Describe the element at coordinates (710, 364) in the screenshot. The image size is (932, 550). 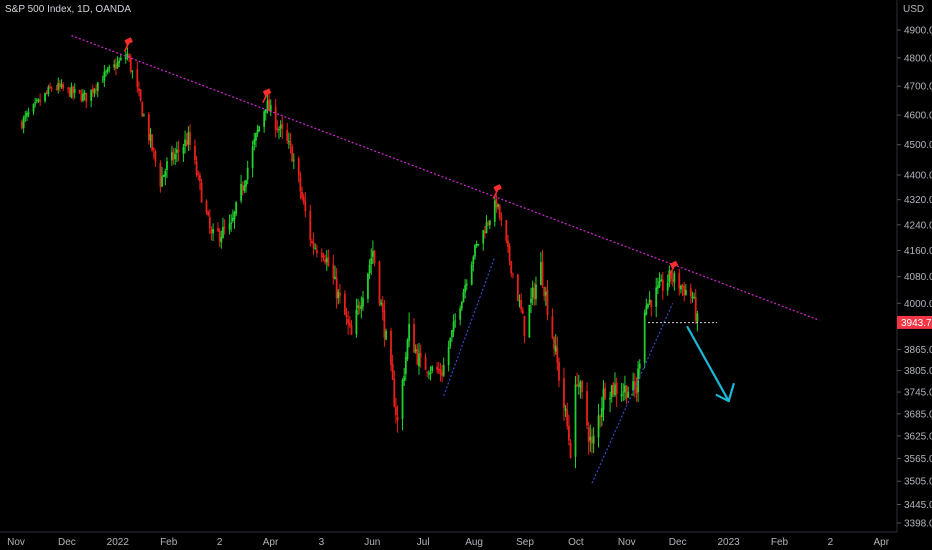
I see `down-arrow-icon` at that location.